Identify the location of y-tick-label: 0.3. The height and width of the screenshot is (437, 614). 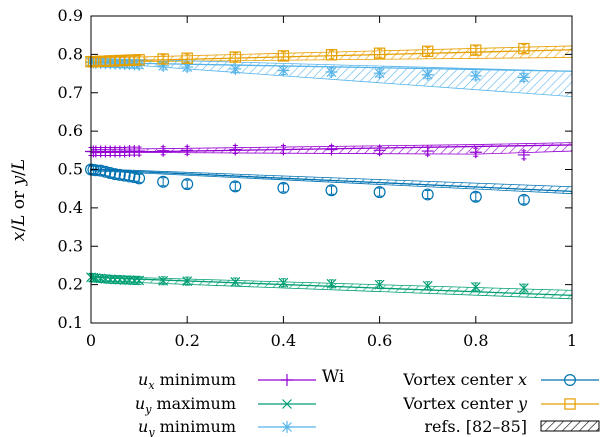
(70, 245).